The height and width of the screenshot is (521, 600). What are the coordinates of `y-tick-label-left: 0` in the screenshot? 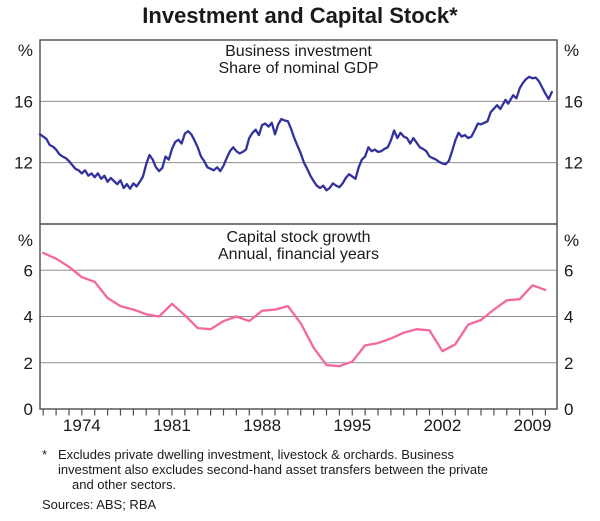 It's located at (28, 409).